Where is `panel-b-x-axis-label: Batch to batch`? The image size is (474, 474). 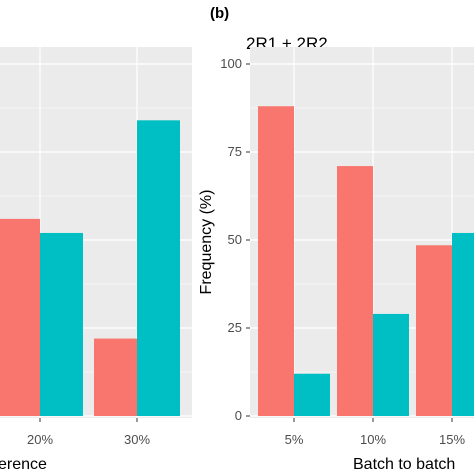
panel-b-x-axis-label: Batch to batch is located at coordinates (404, 464).